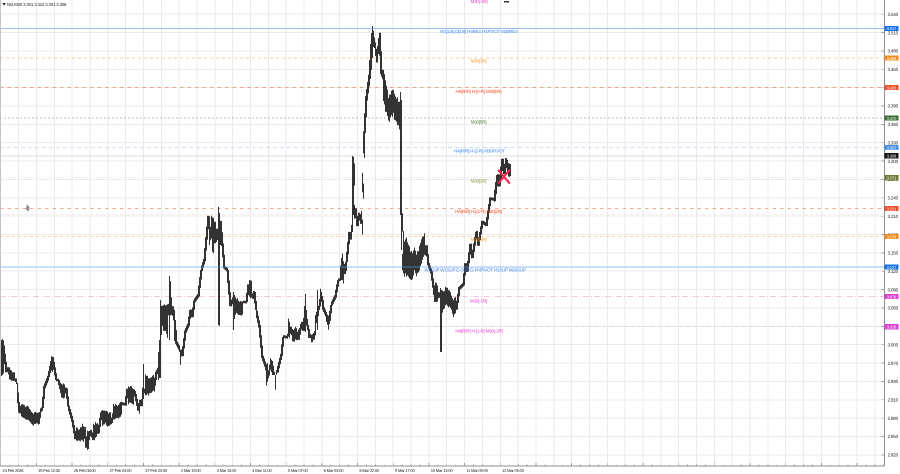 This screenshot has width=900, height=474. I want to click on svg-text: 26 Feb 08:00, so click(85, 470).